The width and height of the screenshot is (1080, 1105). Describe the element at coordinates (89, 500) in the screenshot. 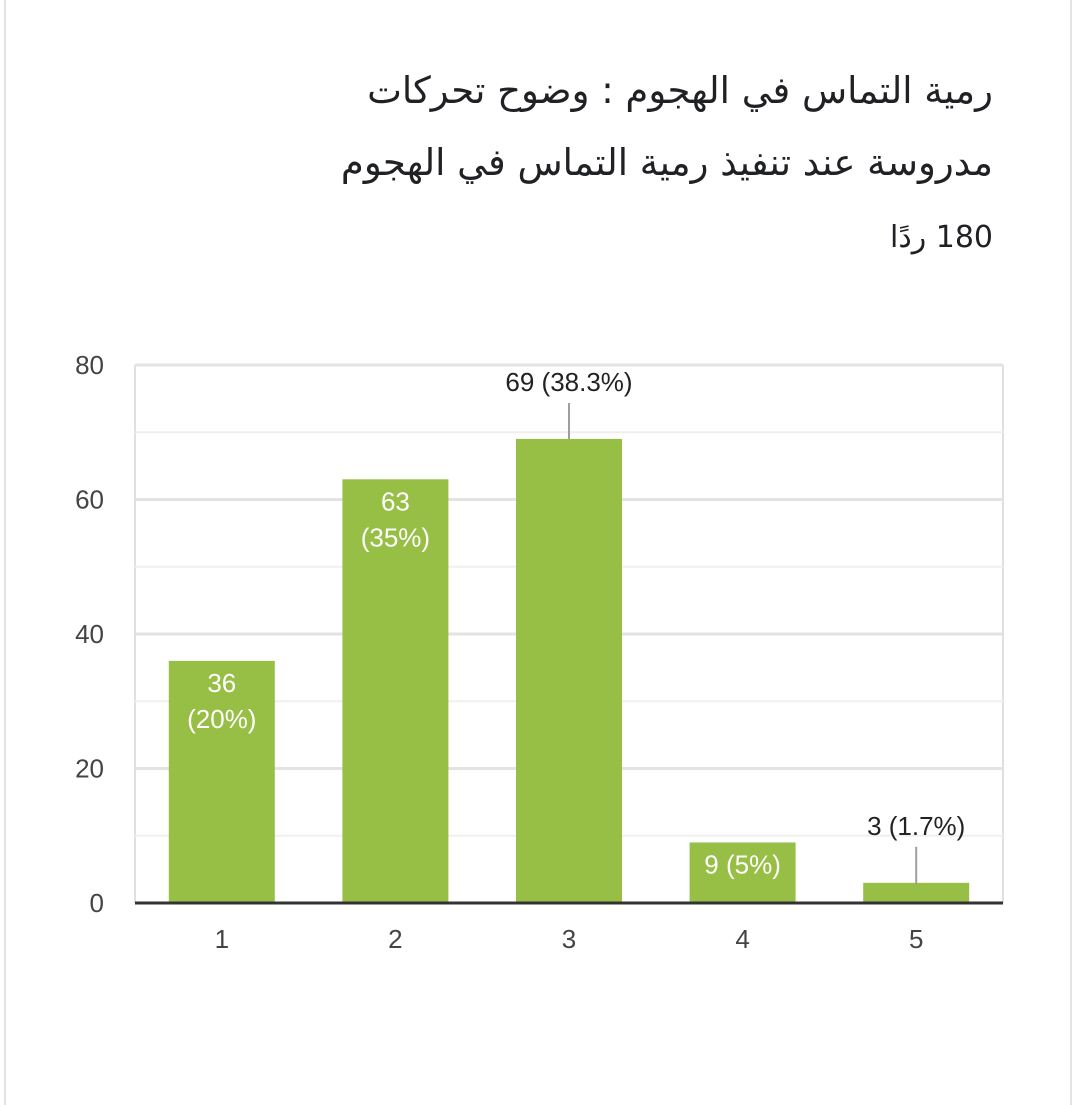

I see `y-tick-label: 60` at that location.